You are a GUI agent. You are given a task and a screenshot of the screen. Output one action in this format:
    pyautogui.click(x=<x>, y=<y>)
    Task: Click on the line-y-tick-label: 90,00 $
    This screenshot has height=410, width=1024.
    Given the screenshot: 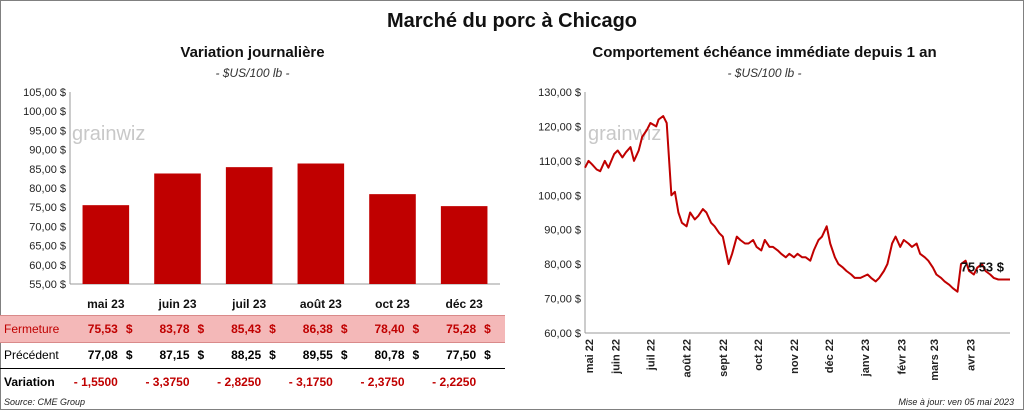 What is the action you would take?
    pyautogui.click(x=562, y=231)
    